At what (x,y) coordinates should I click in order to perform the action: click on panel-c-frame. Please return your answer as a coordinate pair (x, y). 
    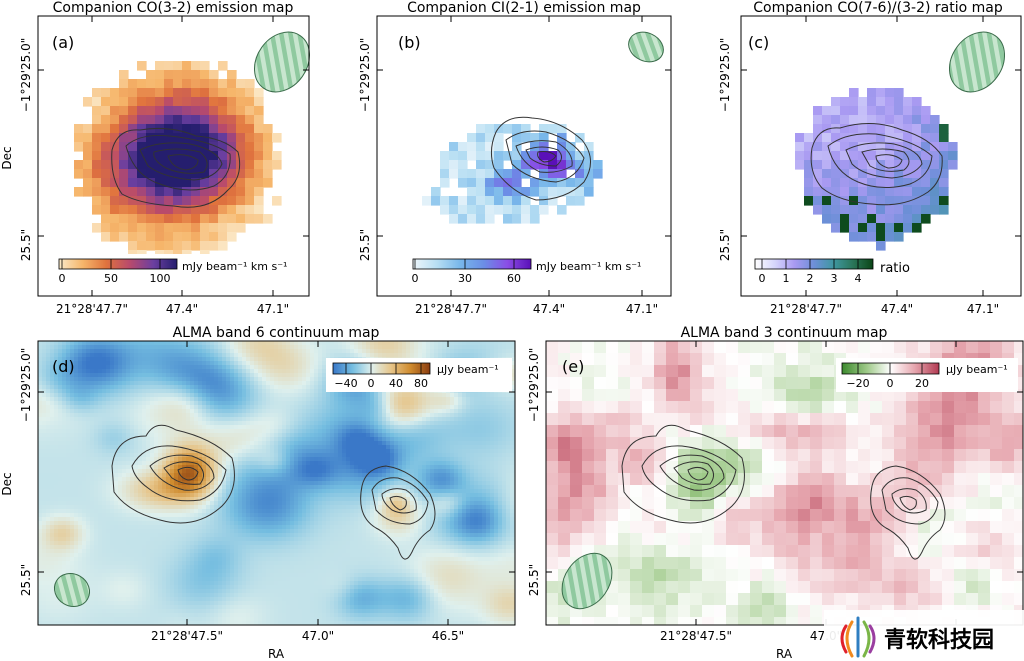
    Looking at the image, I should click on (881, 156).